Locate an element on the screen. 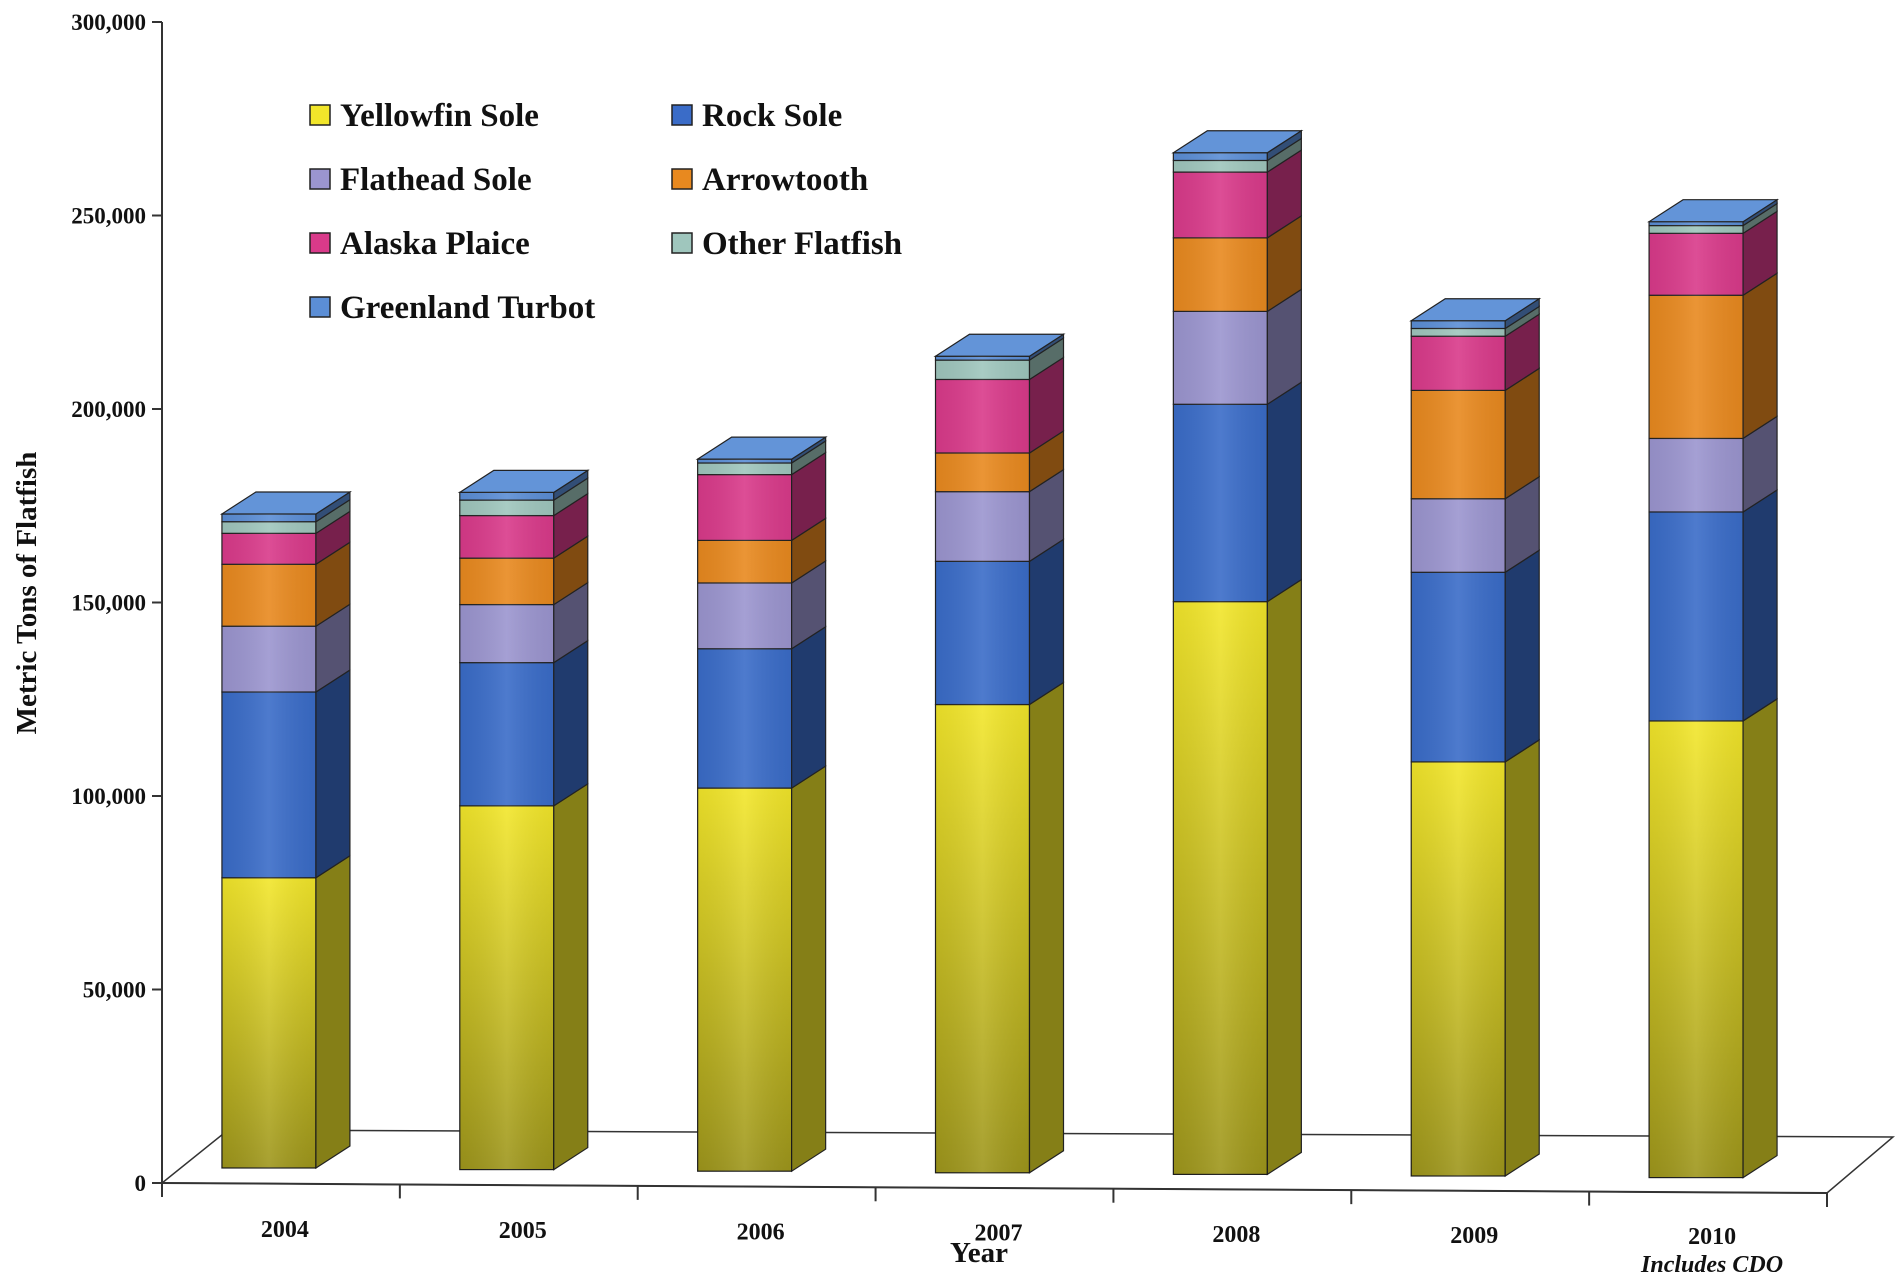 This screenshot has width=1895, height=1272. legend-item: Flathead Sole is located at coordinates (420, 180).